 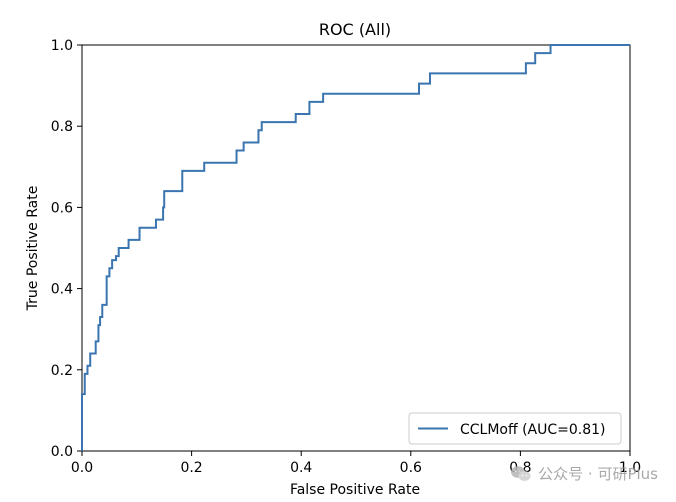 I want to click on y-tick-label: 0.4, so click(x=62, y=290).